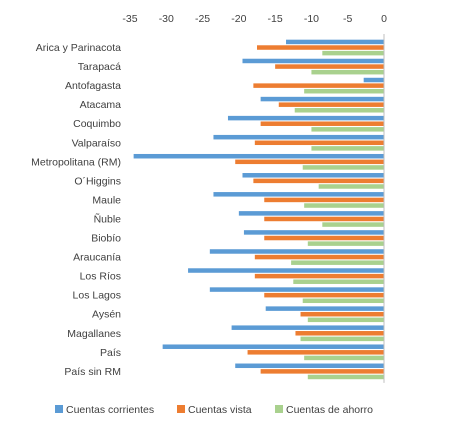 Image resolution: width=466 pixels, height=427 pixels. I want to click on category-label: Atacama, so click(101, 105).